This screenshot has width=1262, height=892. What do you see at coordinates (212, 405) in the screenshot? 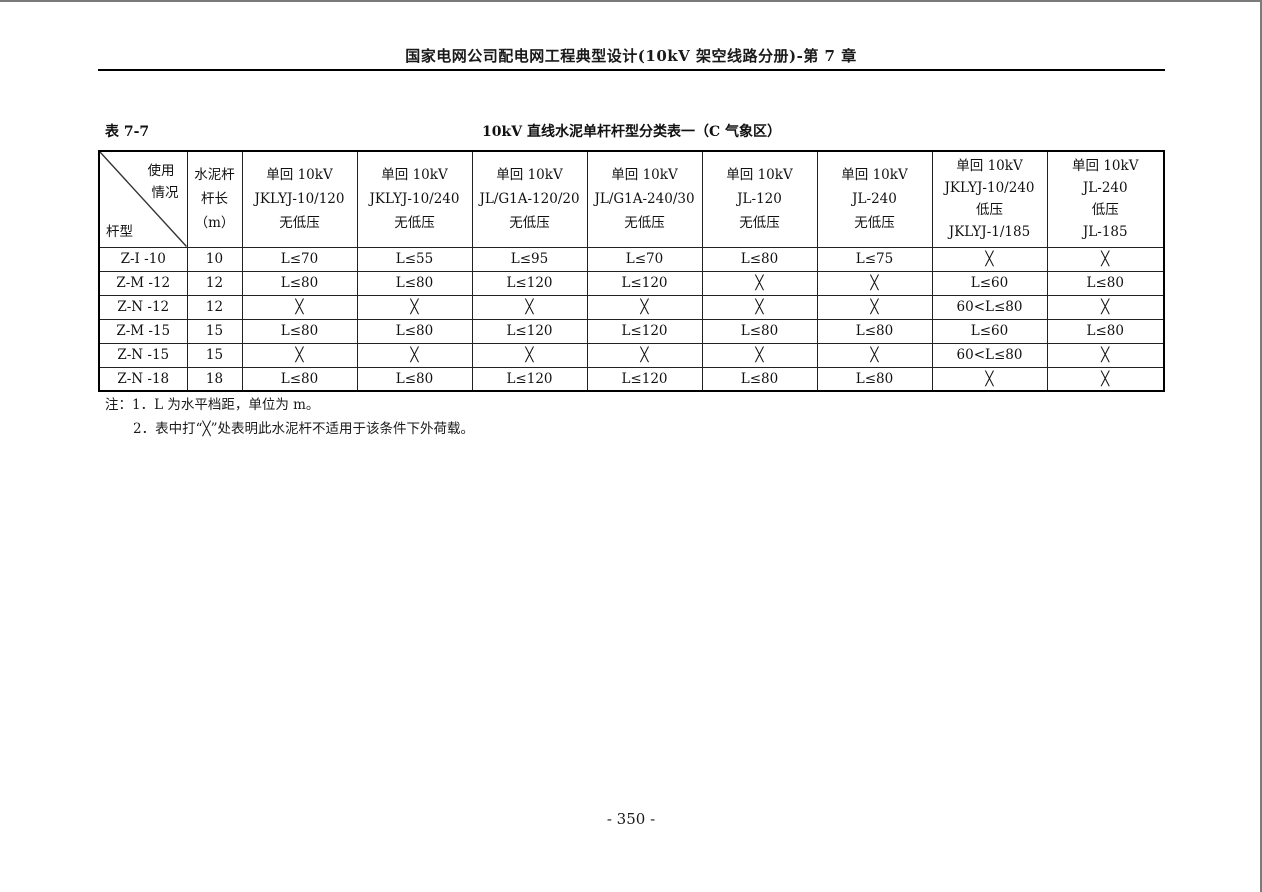
I see `note-line: 注：1．L 为水平档距，单位为 m。` at bounding box center [212, 405].